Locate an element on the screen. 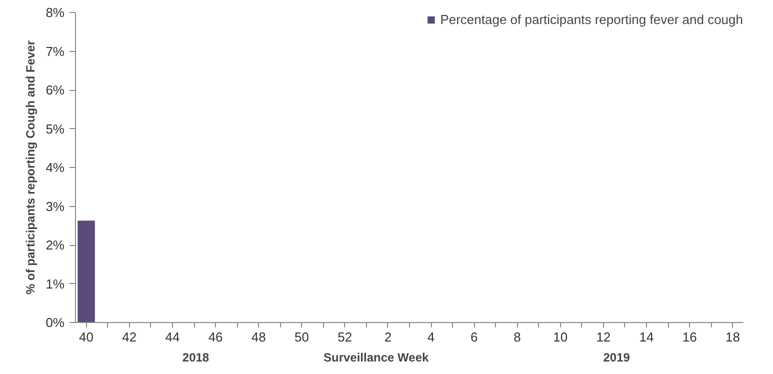 The image size is (773, 374). text: 2019 is located at coordinates (616, 357).